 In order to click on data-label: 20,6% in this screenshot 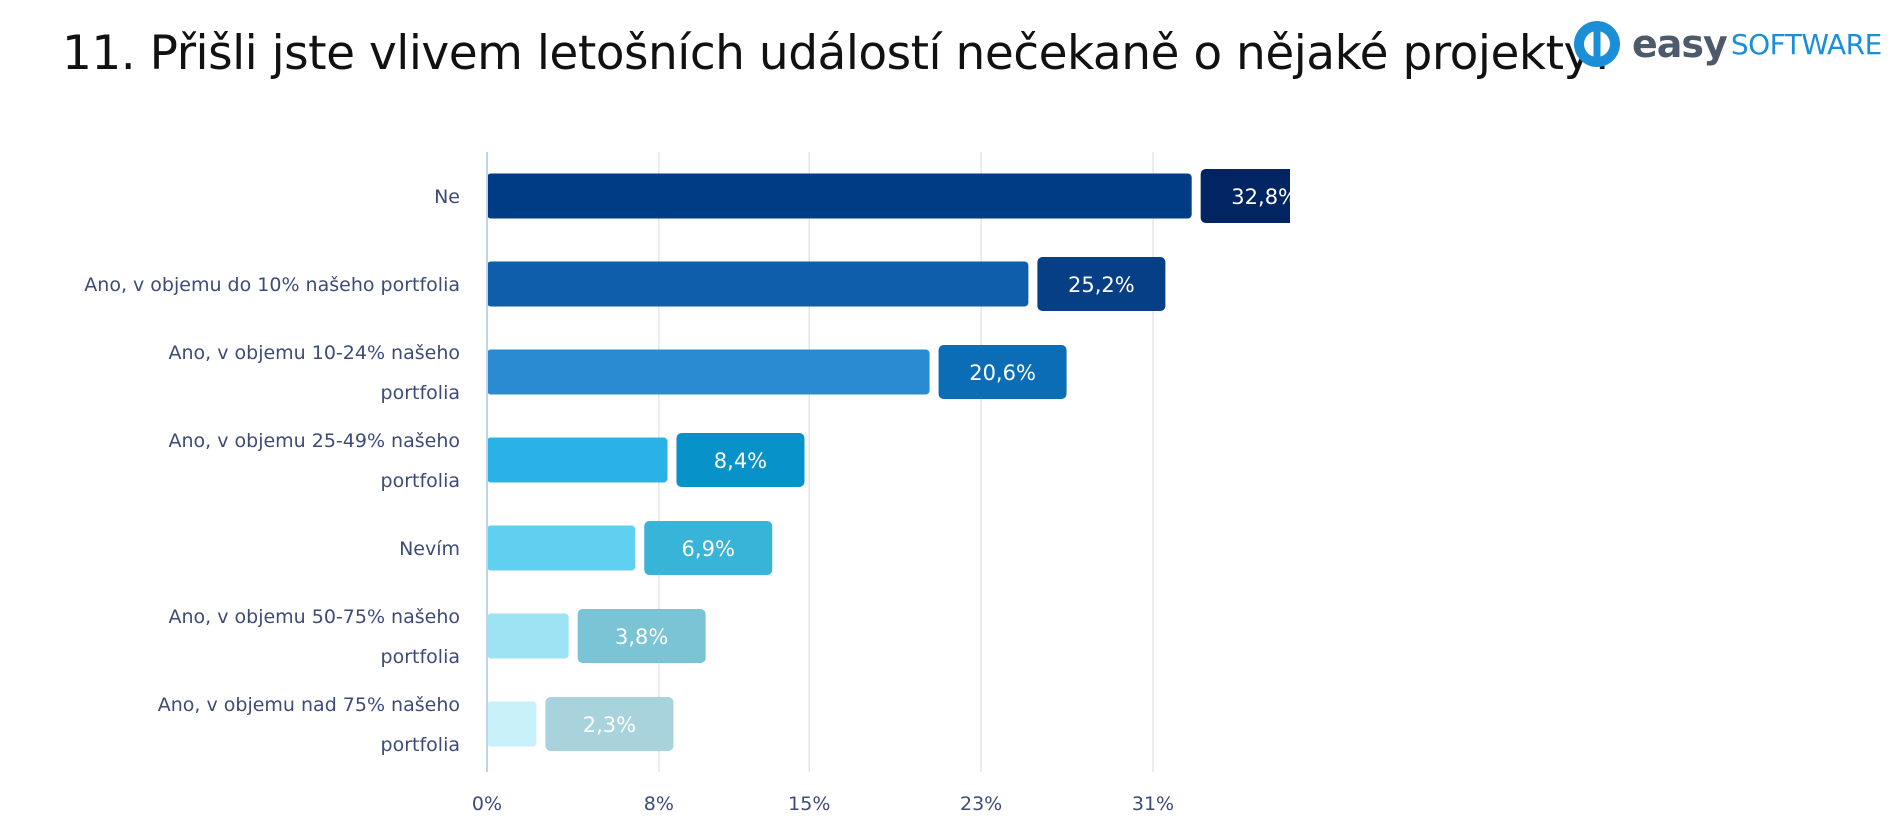, I will do `click(1002, 373)`.